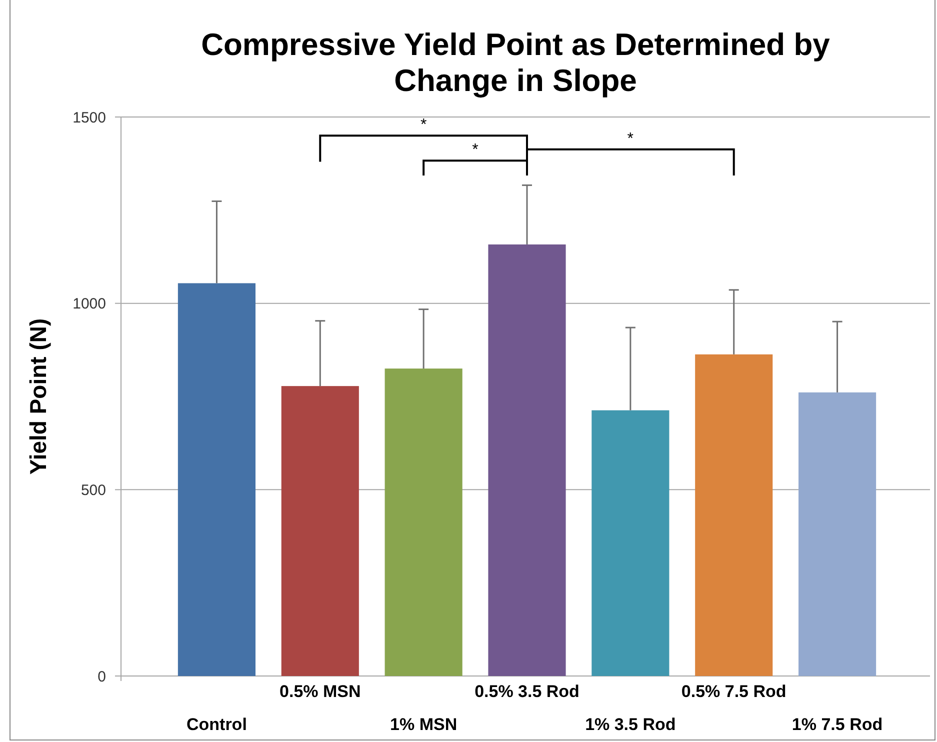 Image resolution: width=937 pixels, height=742 pixels. Describe the element at coordinates (837, 724) in the screenshot. I see `x-tick-label: 1% 7.5 Rod` at that location.